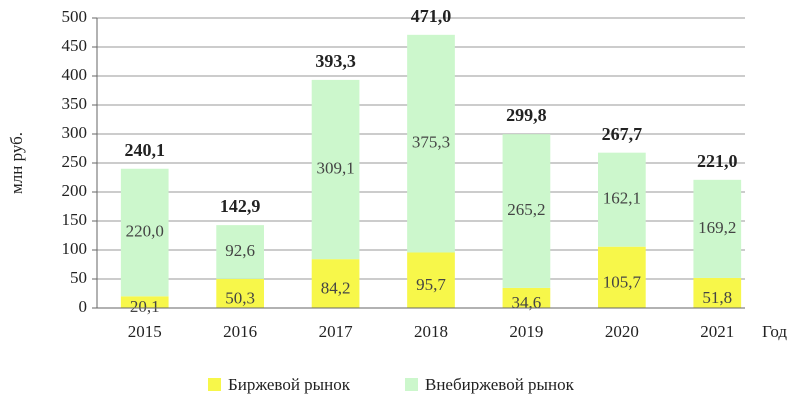 Image resolution: width=799 pixels, height=403 pixels. What do you see at coordinates (774, 331) in the screenshot?
I see `x-axis-label: Год` at bounding box center [774, 331].